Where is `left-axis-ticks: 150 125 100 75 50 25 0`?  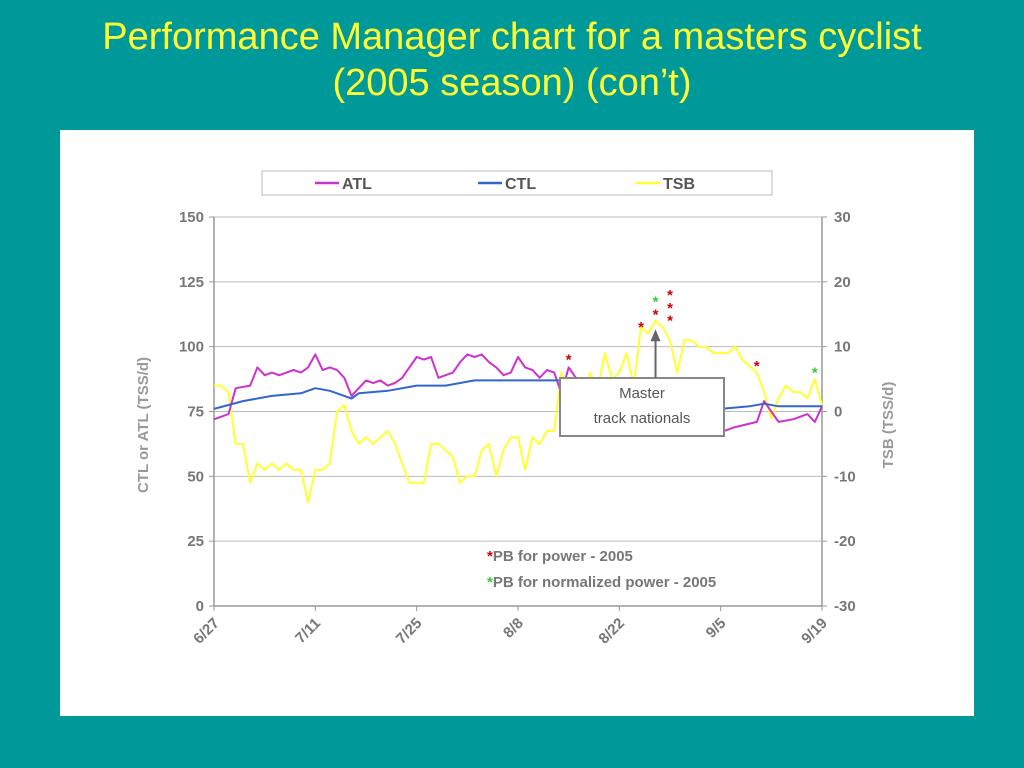
left-axis-ticks: 150 125 100 75 50 25 0 is located at coordinates (196, 412).